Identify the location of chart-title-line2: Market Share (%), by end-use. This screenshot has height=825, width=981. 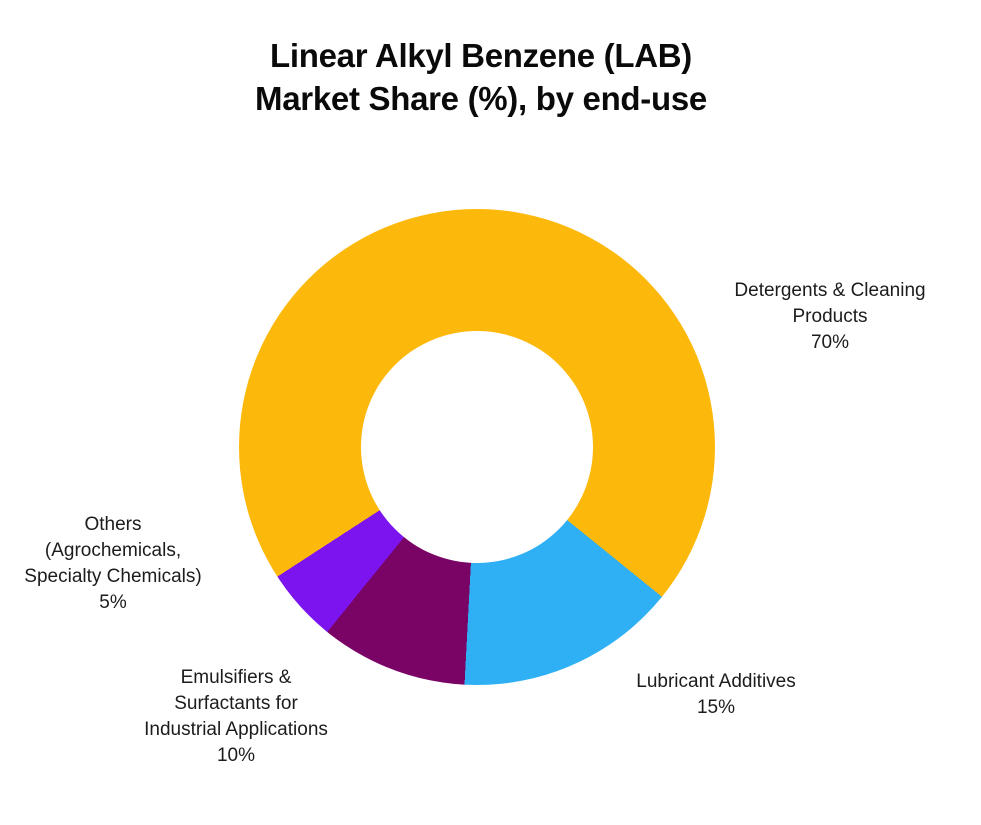
(481, 98).